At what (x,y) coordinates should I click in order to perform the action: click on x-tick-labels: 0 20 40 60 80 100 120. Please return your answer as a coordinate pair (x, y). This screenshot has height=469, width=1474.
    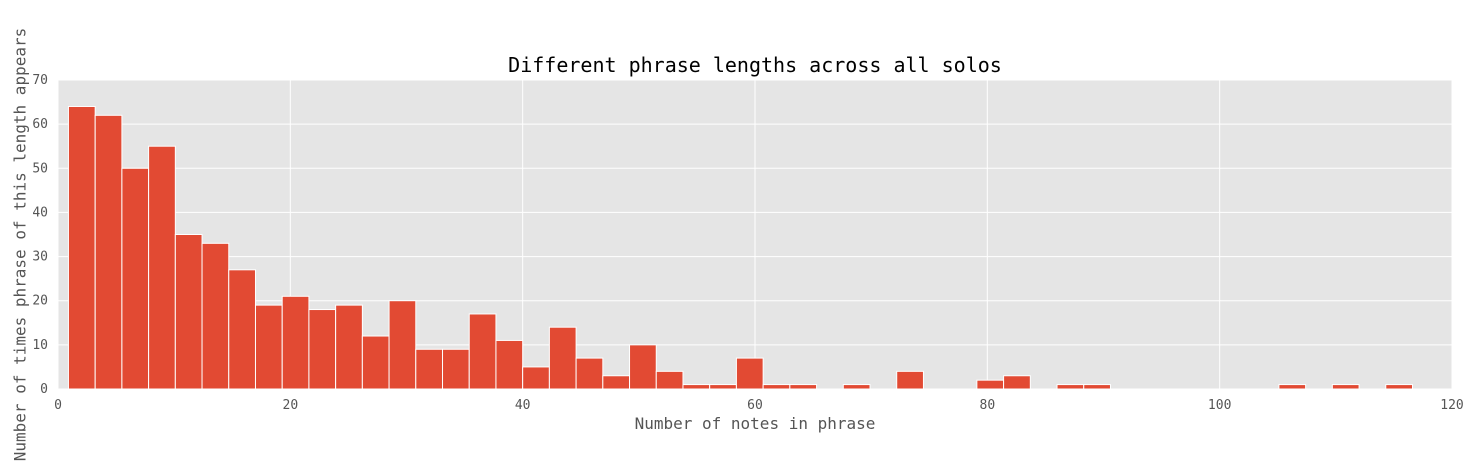
    Looking at the image, I should click on (759, 405).